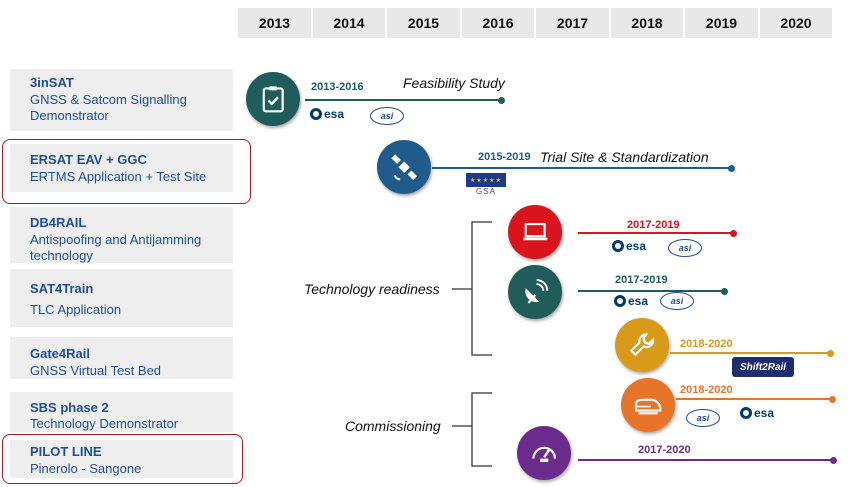 The height and width of the screenshot is (487, 850). I want to click on commissioning-bracket, so click(472, 429).